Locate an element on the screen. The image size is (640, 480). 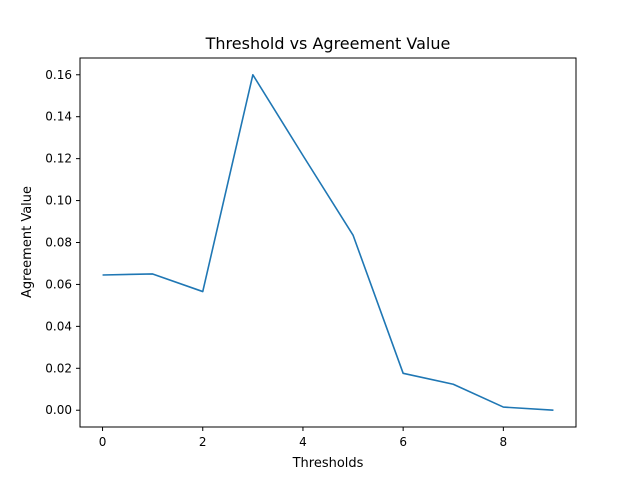
y-tick-label: 0.06 is located at coordinates (58, 284).